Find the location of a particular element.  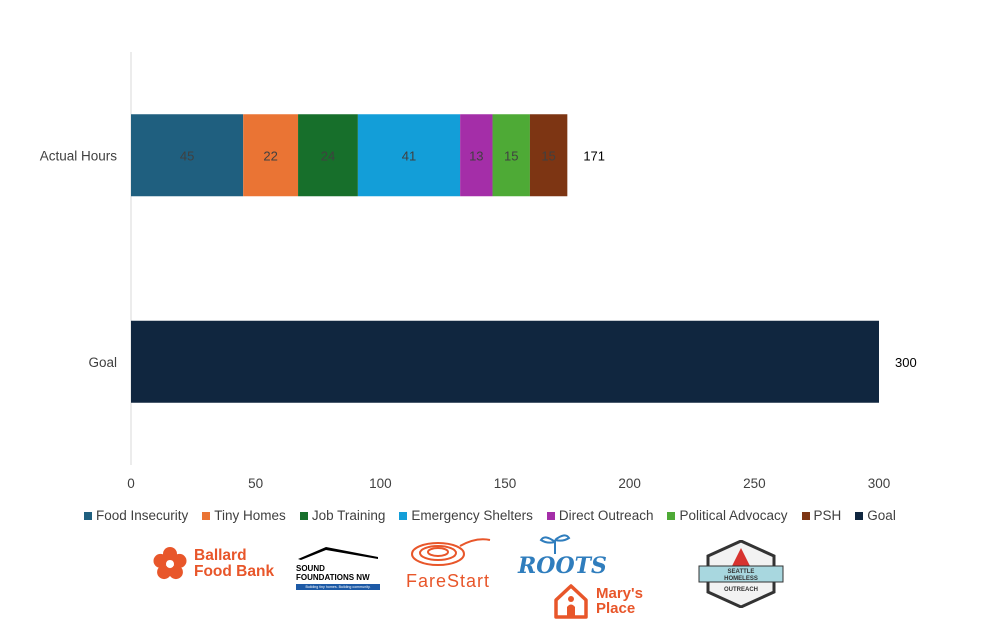

x-tick-label: 150 is located at coordinates (505, 483).